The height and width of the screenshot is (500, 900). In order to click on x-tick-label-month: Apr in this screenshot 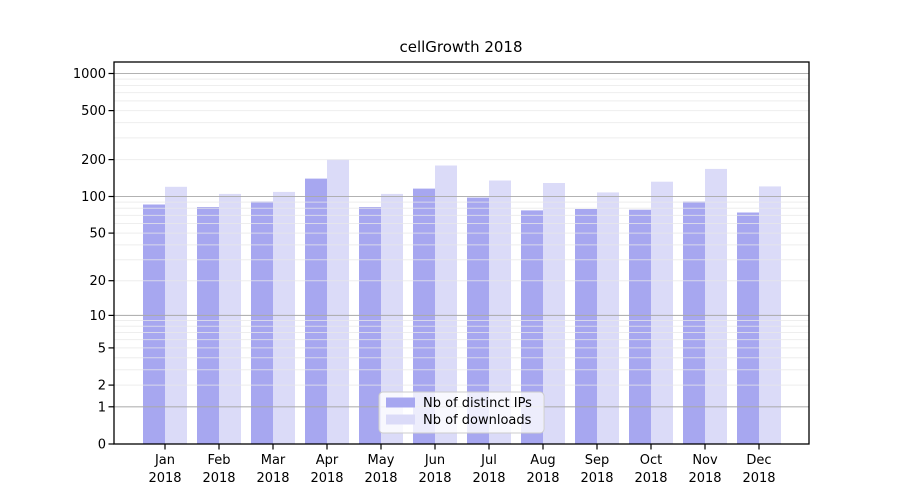, I will do `click(327, 460)`.